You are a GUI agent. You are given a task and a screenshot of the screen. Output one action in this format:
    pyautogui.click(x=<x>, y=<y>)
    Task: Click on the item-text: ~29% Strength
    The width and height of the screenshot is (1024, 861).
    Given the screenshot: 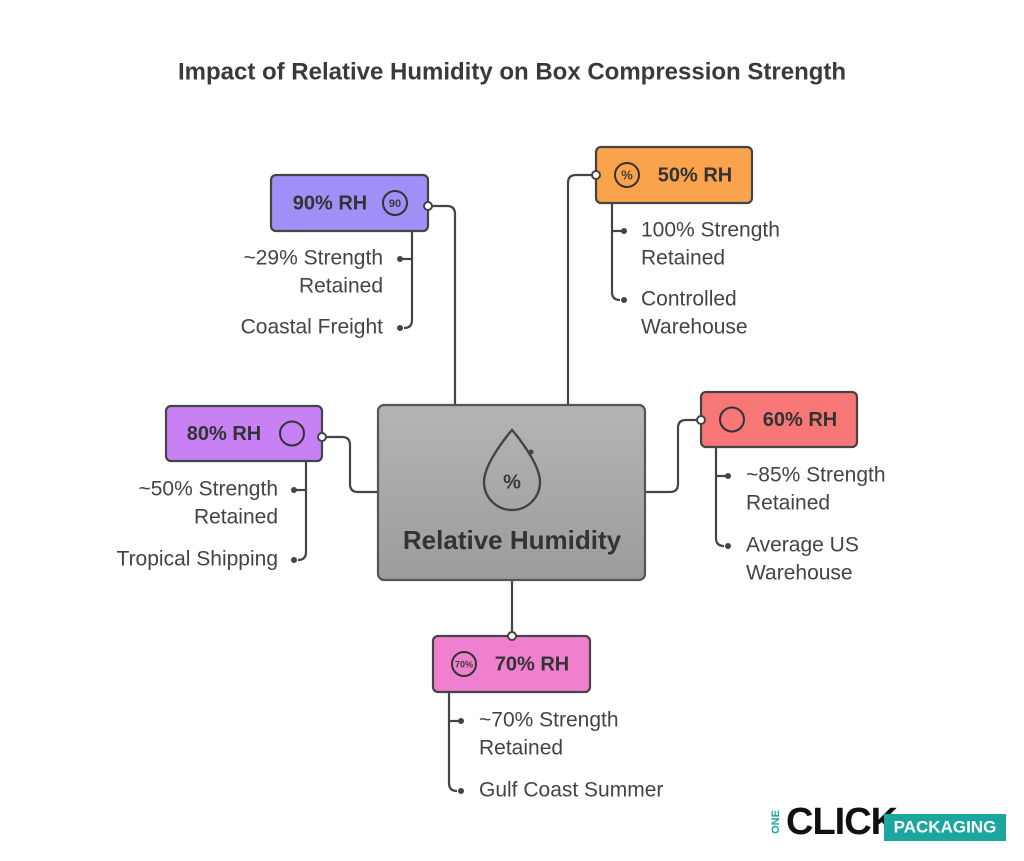 What is the action you would take?
    pyautogui.click(x=313, y=258)
    